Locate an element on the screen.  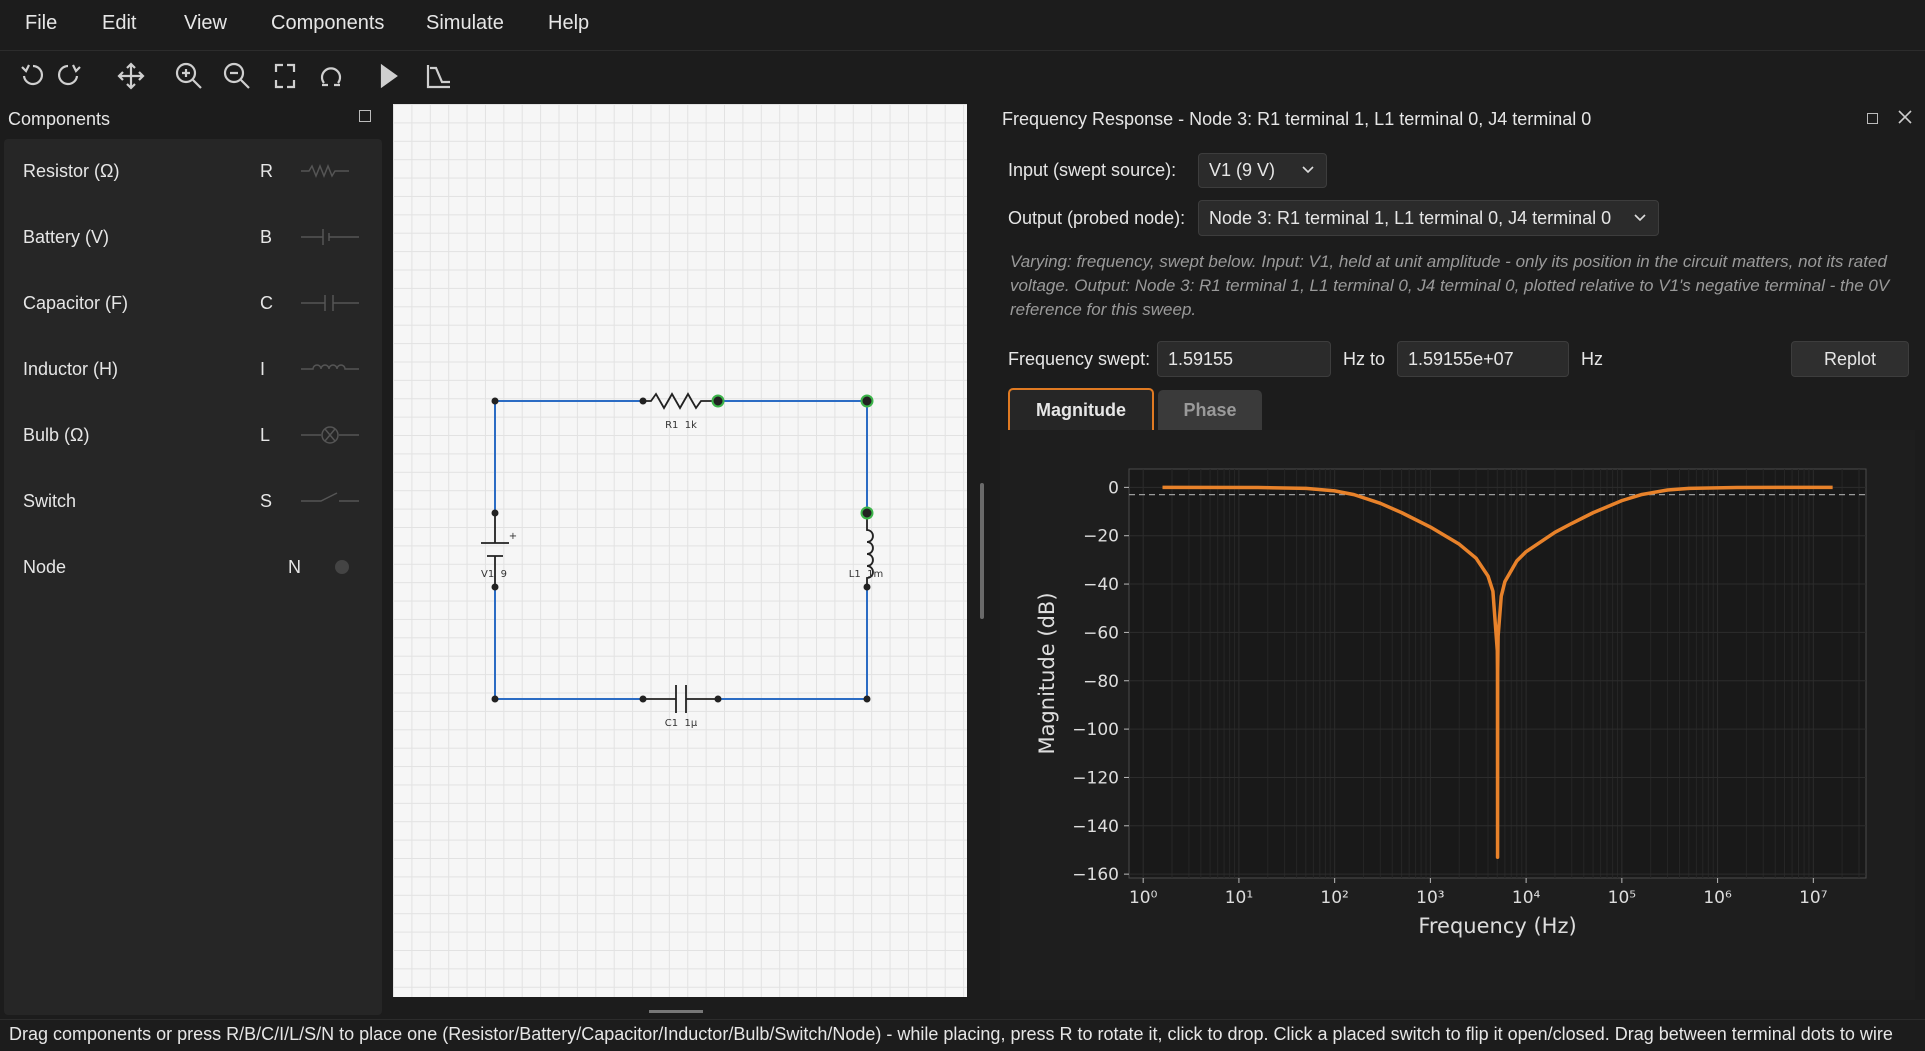
toolbar is located at coordinates (235, 76).